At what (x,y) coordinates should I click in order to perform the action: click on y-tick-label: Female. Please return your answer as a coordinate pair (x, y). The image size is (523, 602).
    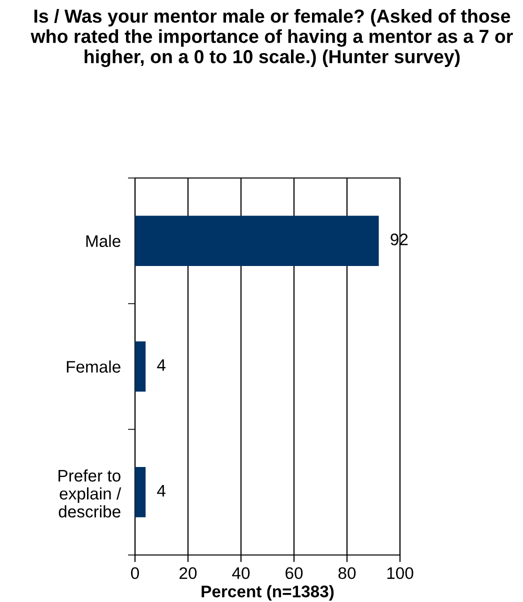
    Looking at the image, I should click on (93, 366).